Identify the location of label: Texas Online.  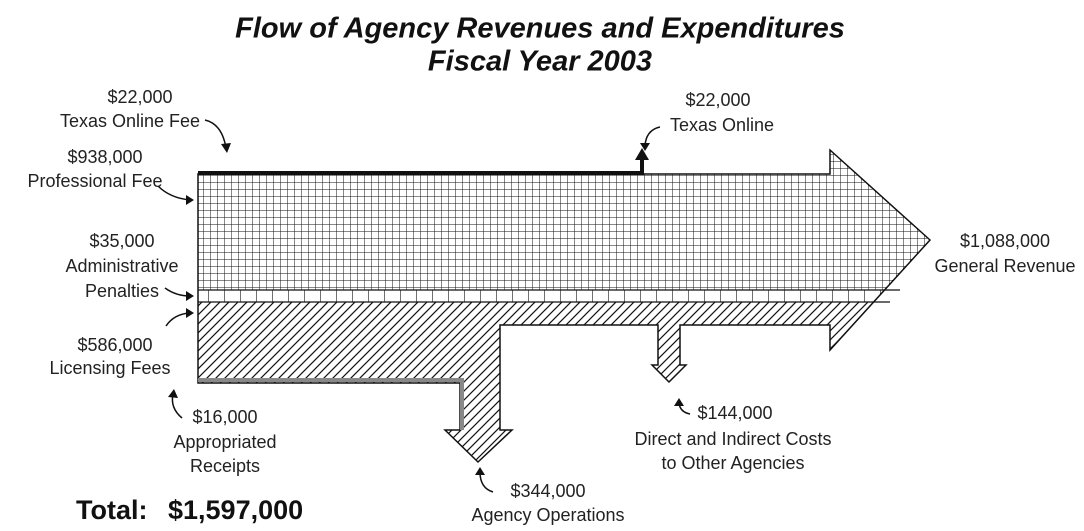
(722, 125).